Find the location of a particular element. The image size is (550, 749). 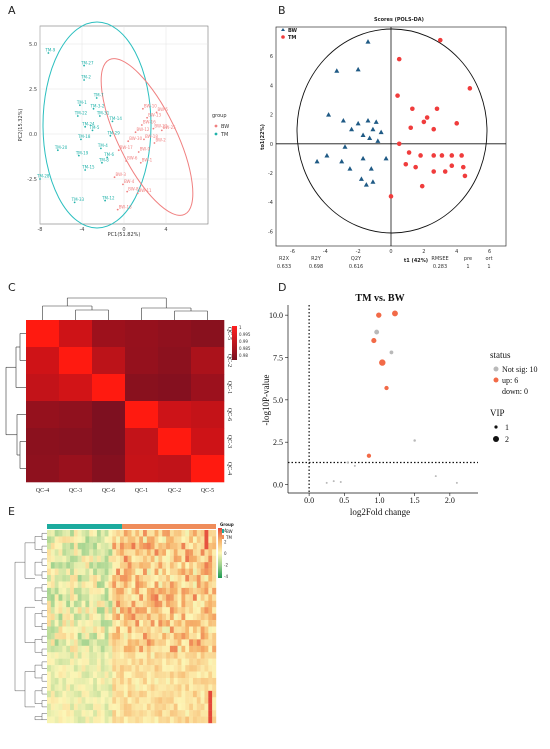

pca-point-label-tm: TM-20 is located at coordinates (61, 147).